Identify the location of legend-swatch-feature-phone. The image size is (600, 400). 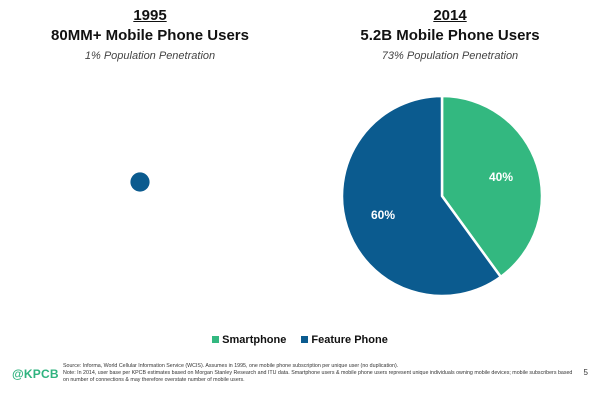
(305, 339).